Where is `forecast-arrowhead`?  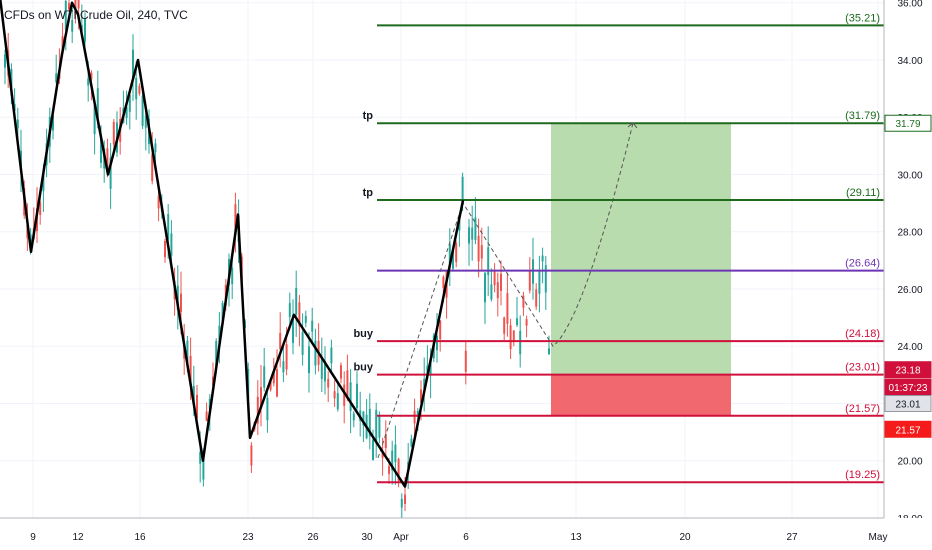
forecast-arrowhead is located at coordinates (632, 125).